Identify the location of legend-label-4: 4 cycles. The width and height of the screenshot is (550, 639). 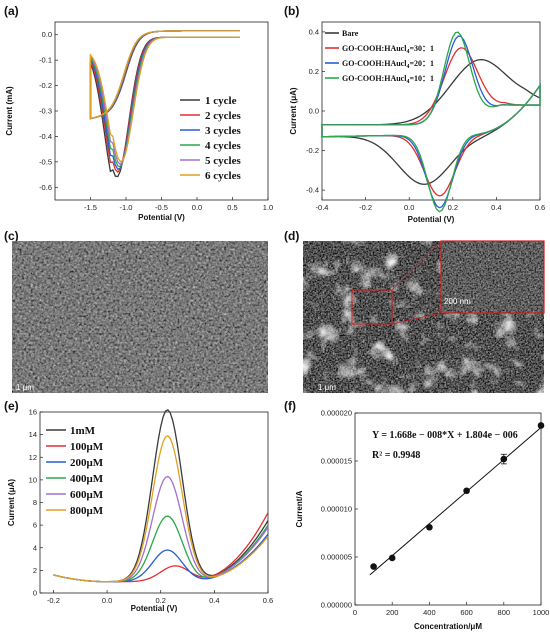
(223, 146).